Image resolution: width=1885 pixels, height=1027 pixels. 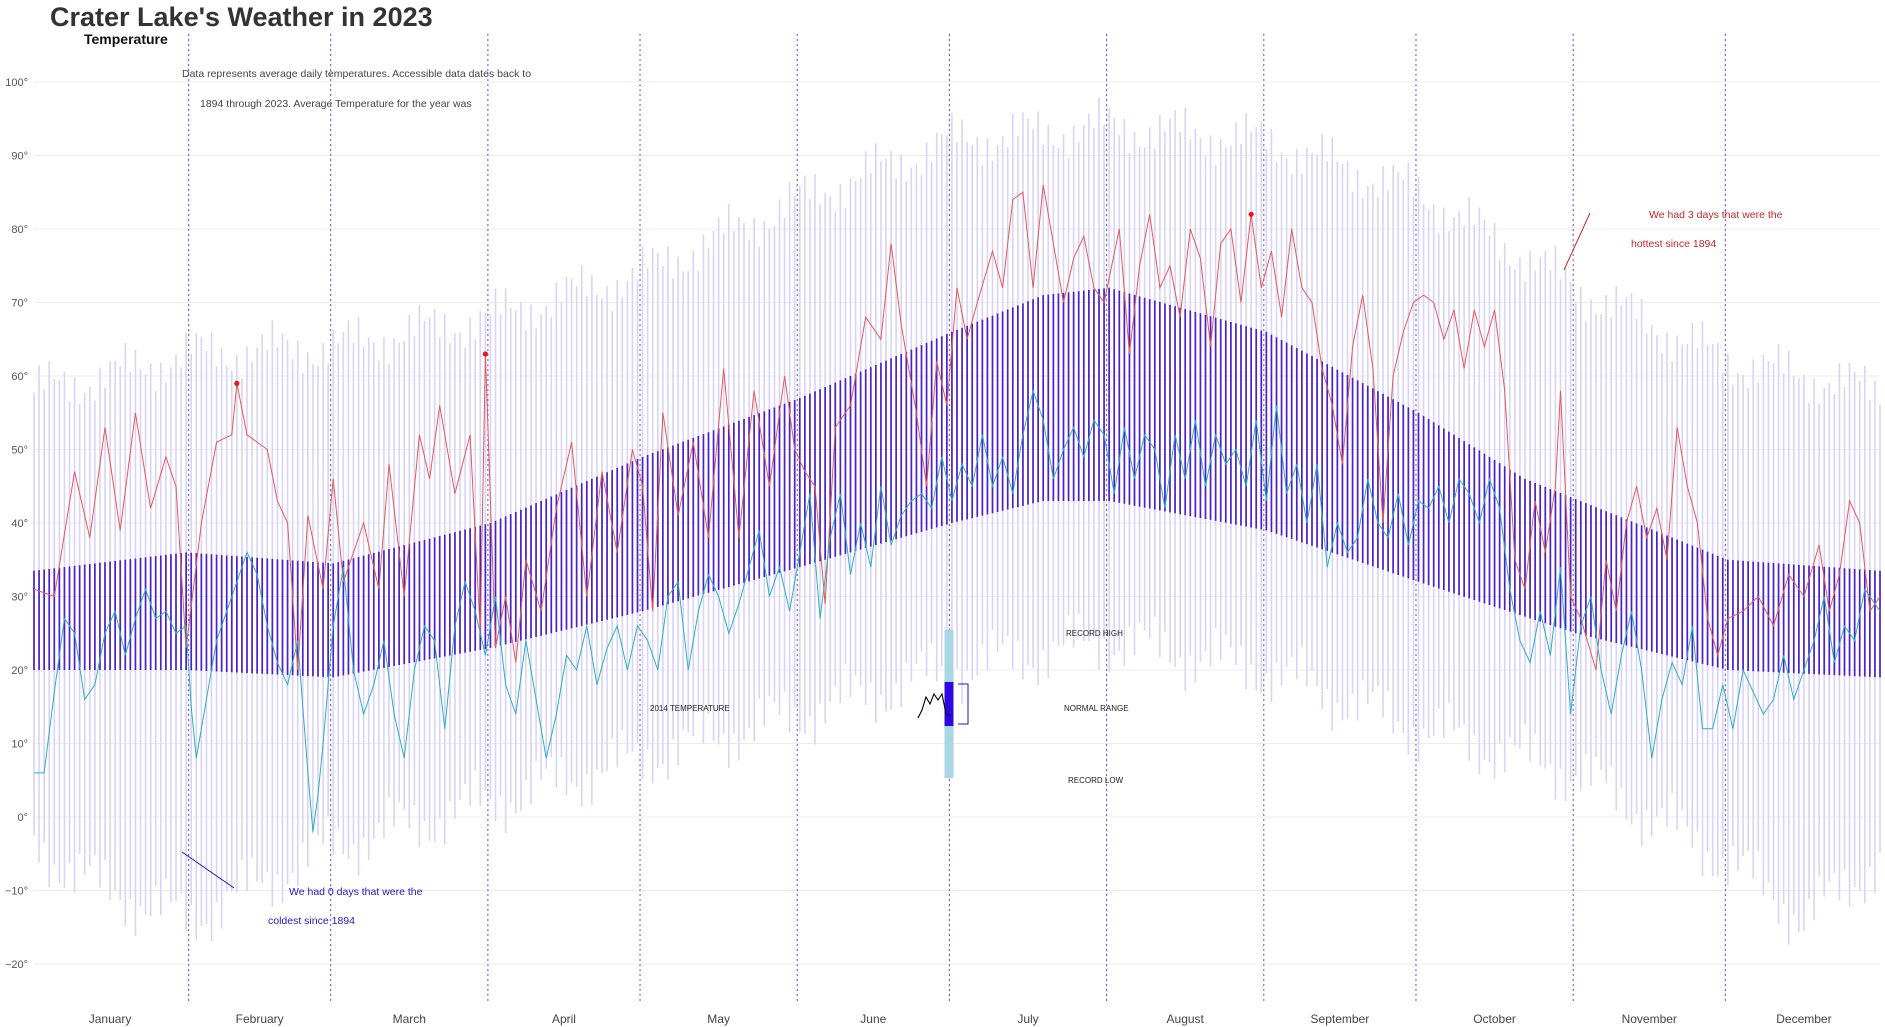 I want to click on record-markers, so click(x=744, y=298).